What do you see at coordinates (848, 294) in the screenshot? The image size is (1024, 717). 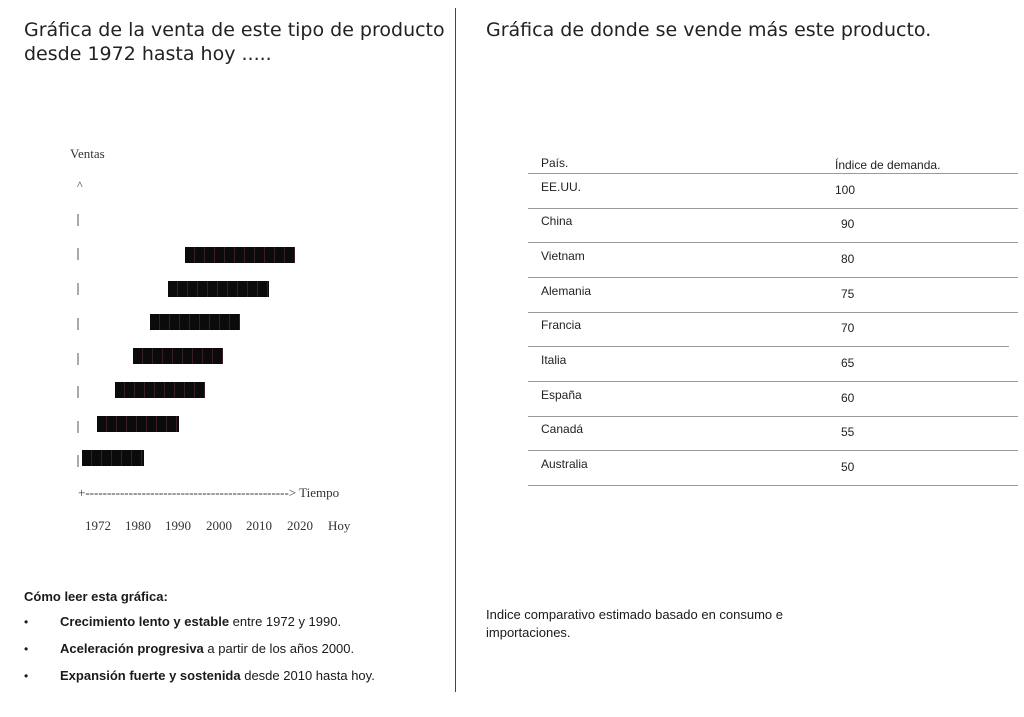 I see `table-cell-index: 75` at bounding box center [848, 294].